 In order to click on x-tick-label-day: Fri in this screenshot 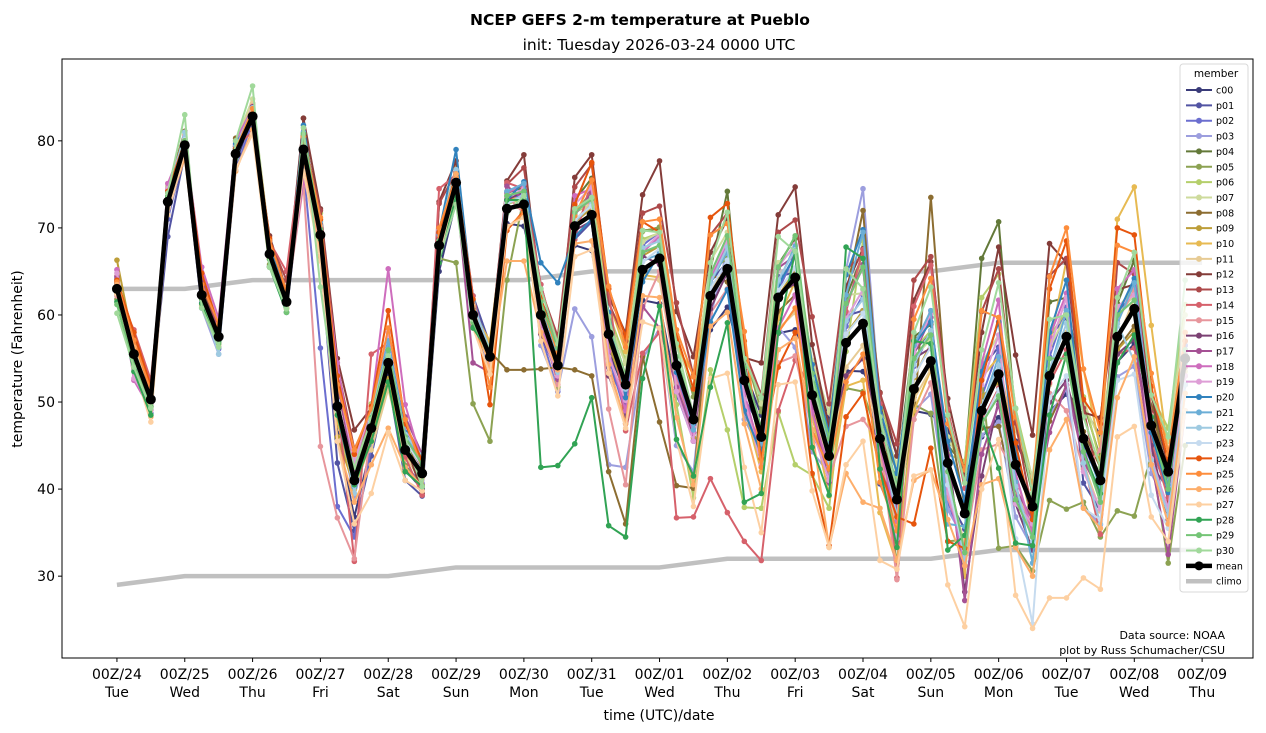, I will do `click(320, 693)`.